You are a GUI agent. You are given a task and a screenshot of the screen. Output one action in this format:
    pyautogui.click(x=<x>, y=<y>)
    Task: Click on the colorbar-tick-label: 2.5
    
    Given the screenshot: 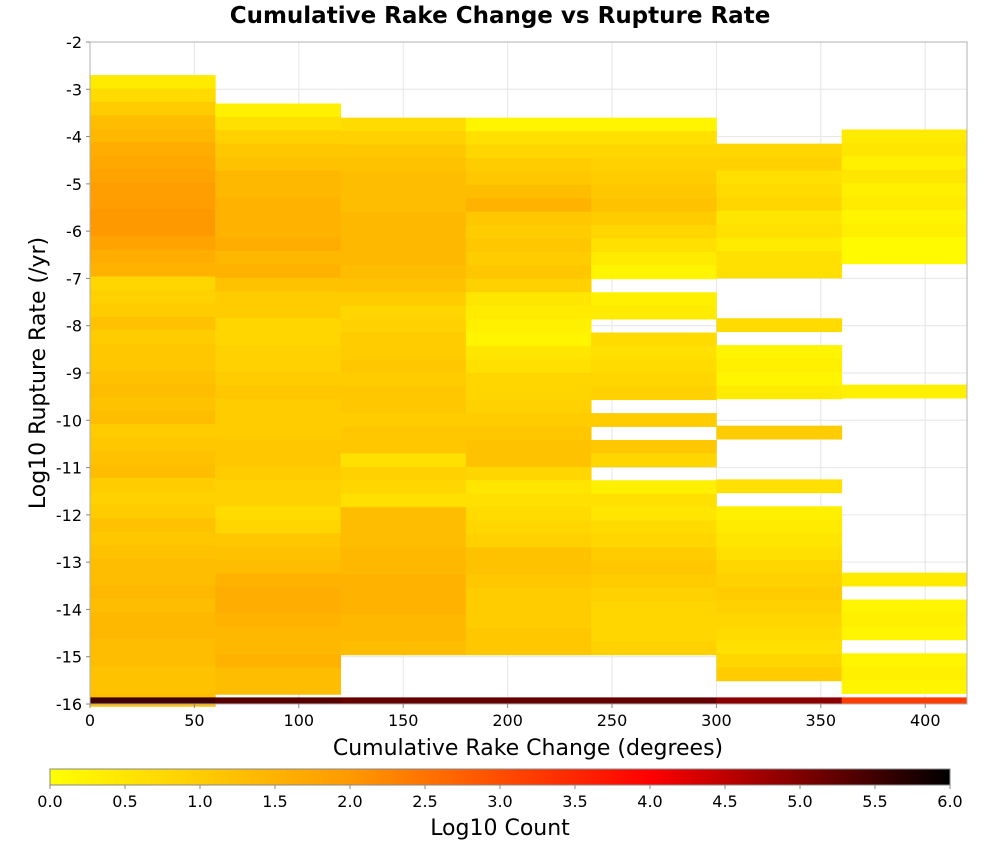 What is the action you would take?
    pyautogui.click(x=424, y=801)
    